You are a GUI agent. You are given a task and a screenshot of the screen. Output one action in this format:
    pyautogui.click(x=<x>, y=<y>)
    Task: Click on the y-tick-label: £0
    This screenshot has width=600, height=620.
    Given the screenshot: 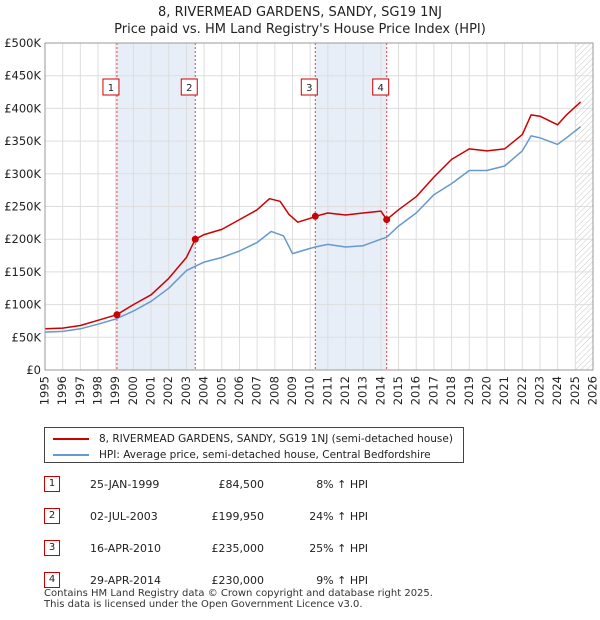 What is the action you would take?
    pyautogui.click(x=33, y=370)
    